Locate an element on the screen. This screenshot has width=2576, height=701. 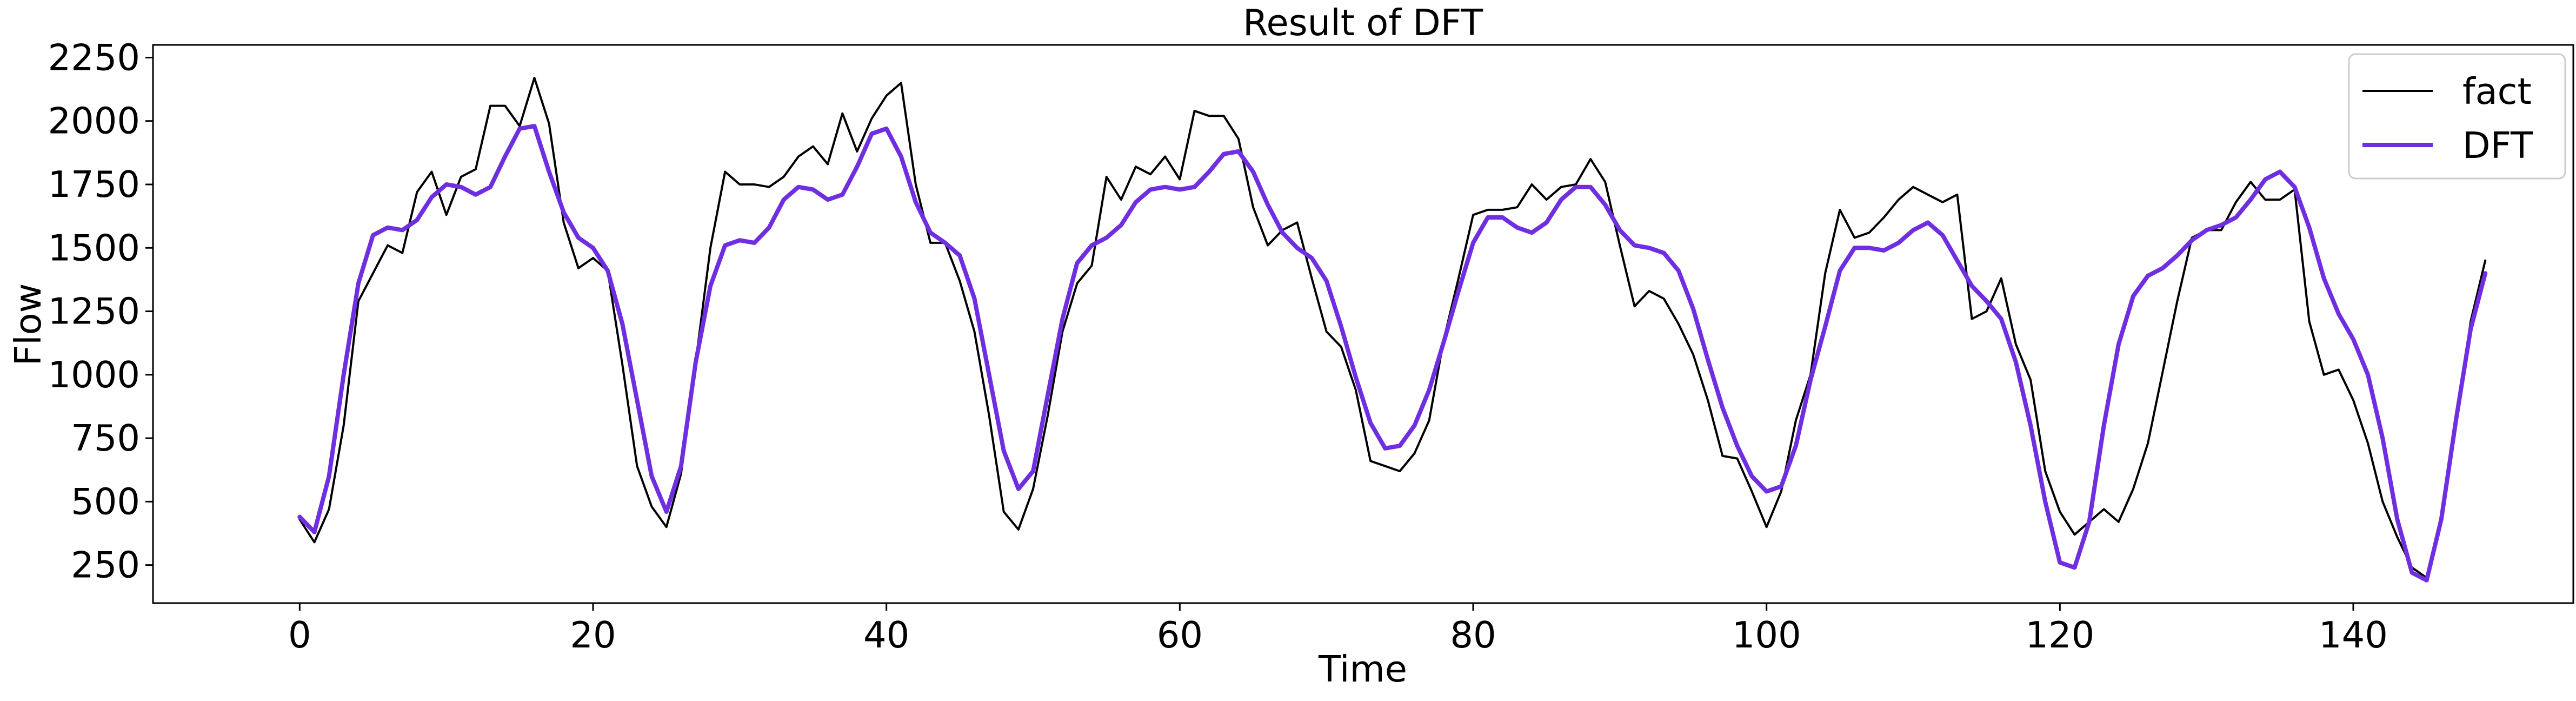
x-axis-label: Time is located at coordinates (1362, 669).